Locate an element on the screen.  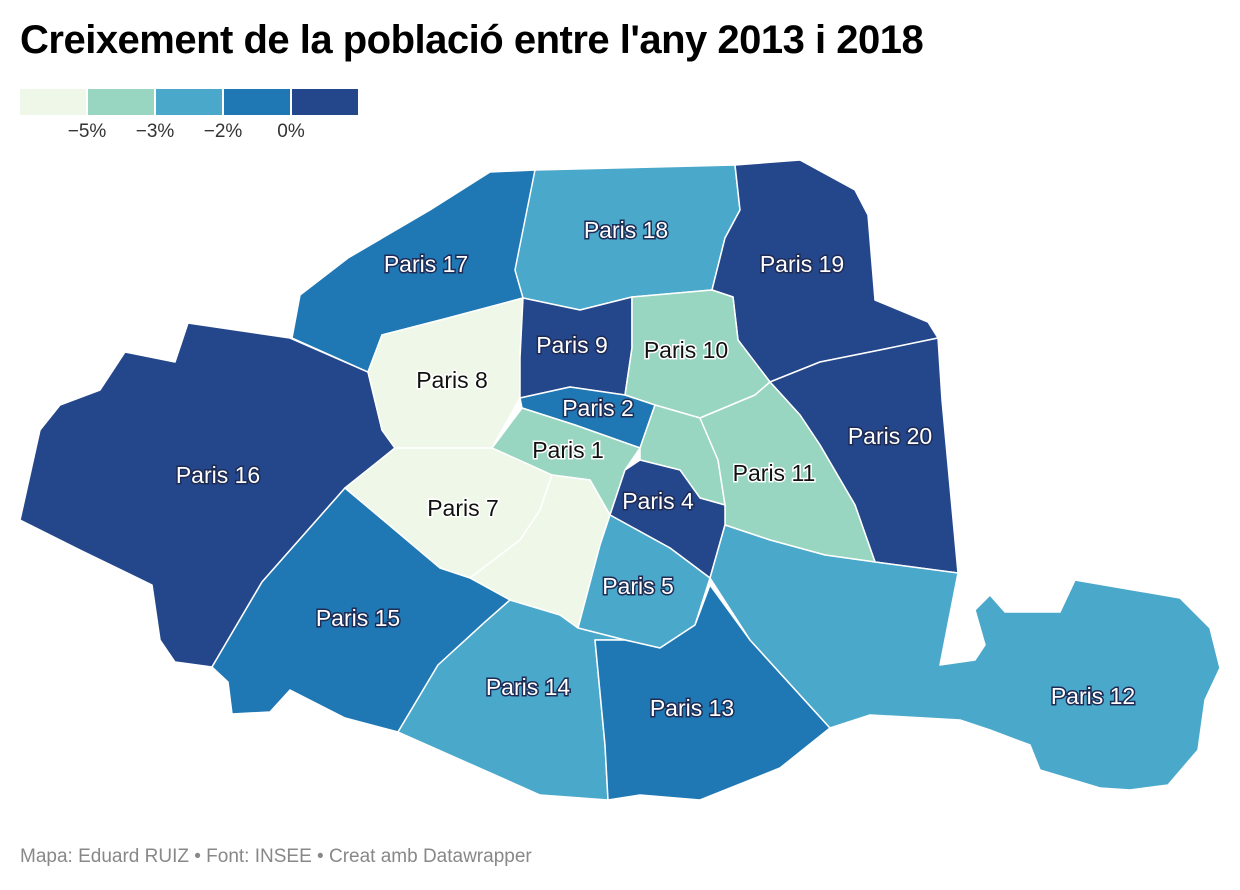
label-paris-15: Paris 15 is located at coordinates (358, 618).